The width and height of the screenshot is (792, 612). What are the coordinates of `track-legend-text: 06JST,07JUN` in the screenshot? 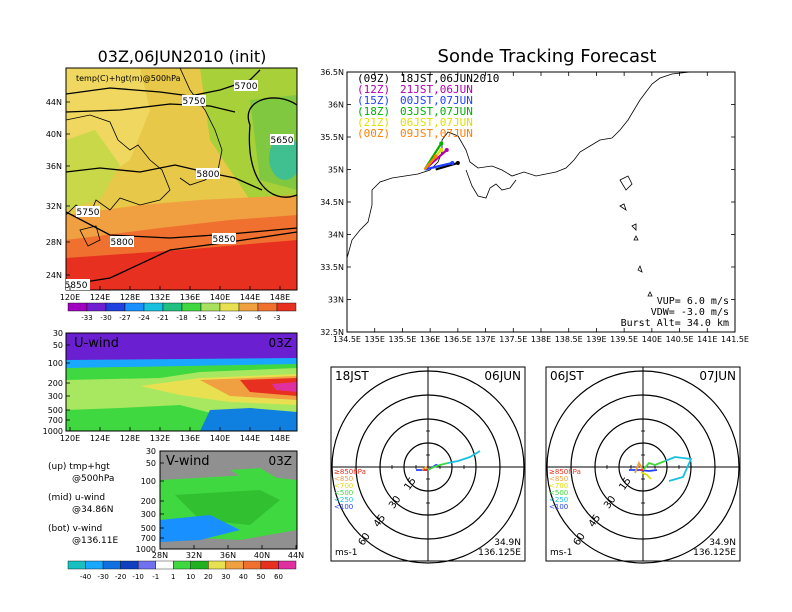 It's located at (436, 122).